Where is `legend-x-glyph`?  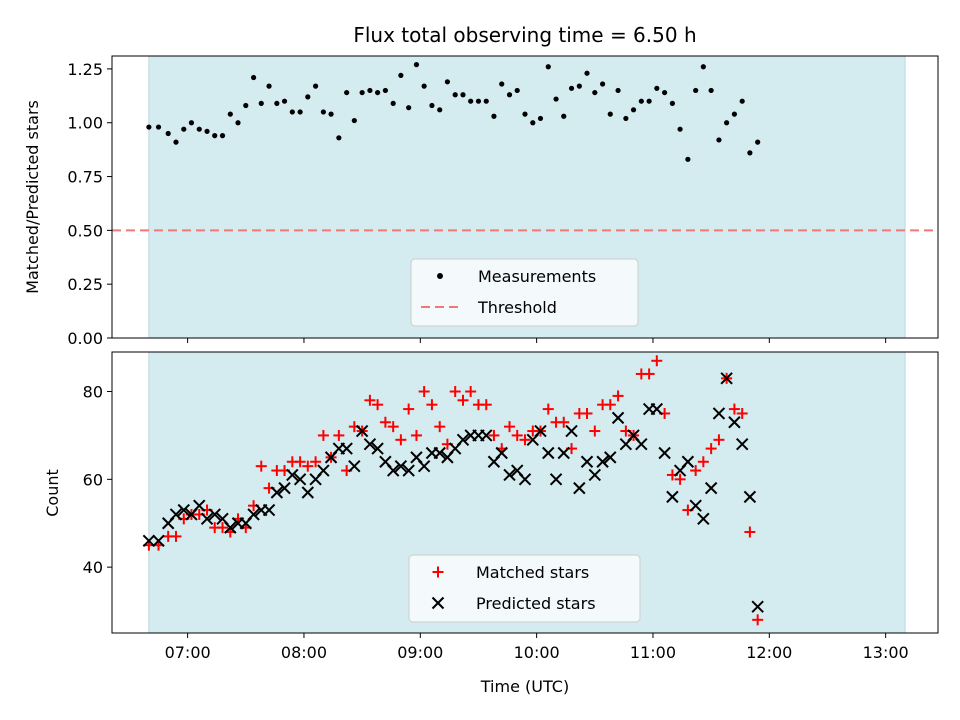
legend-x-glyph is located at coordinates (438, 603).